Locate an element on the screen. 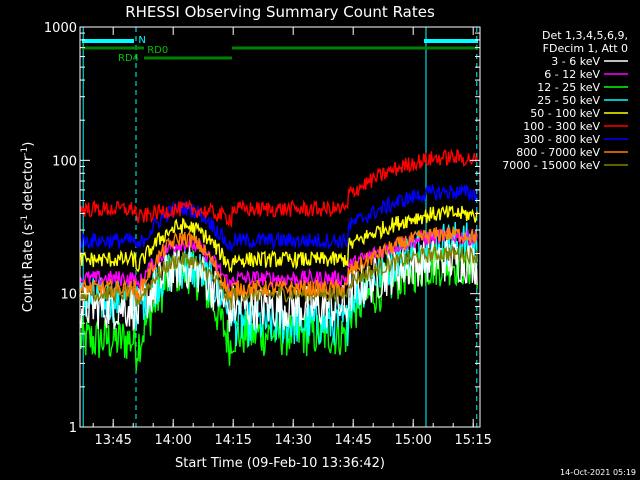  legend-label: 50 - 100 keV is located at coordinates (565, 113).